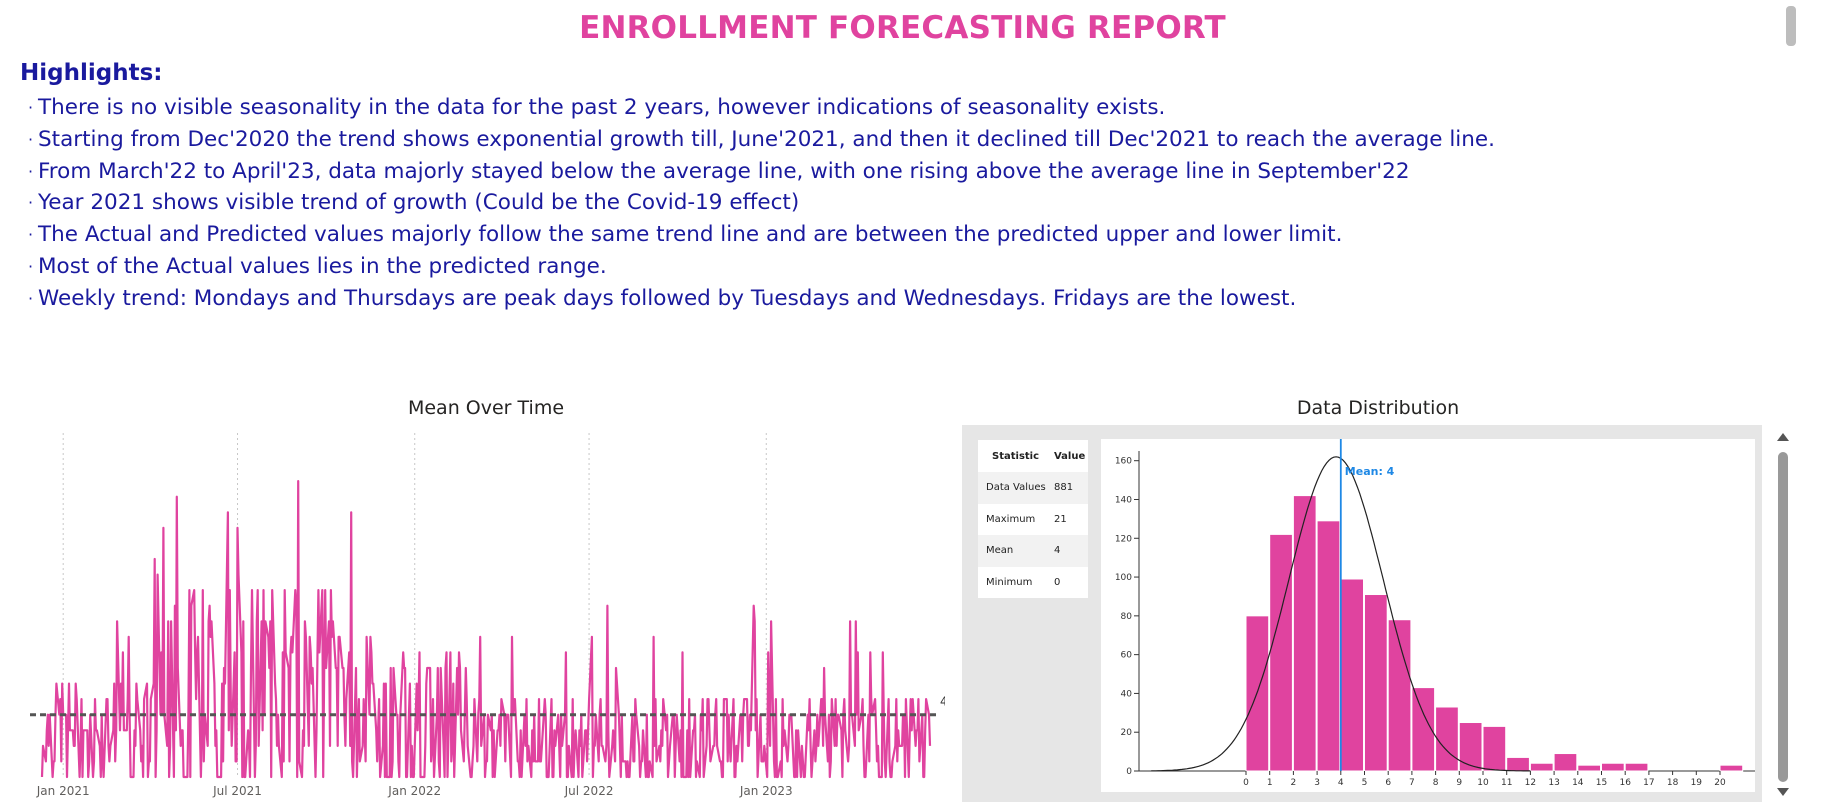  What do you see at coordinates (1673, 783) in the screenshot?
I see `x-tick-label: 18` at bounding box center [1673, 783].